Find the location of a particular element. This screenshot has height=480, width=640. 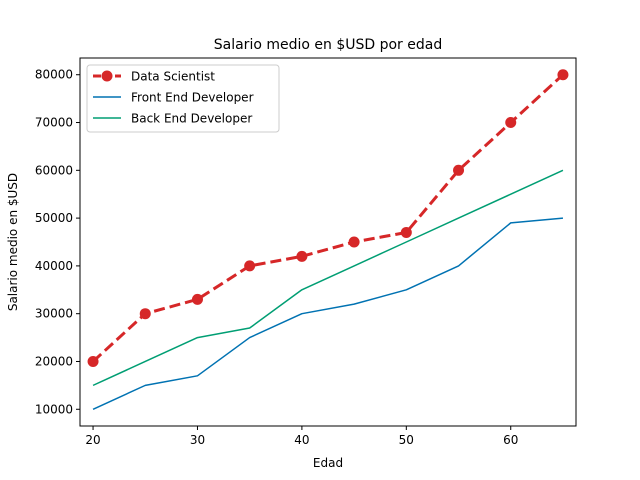

legend-label-back-end-developer: Back End Developer is located at coordinates (191, 119).